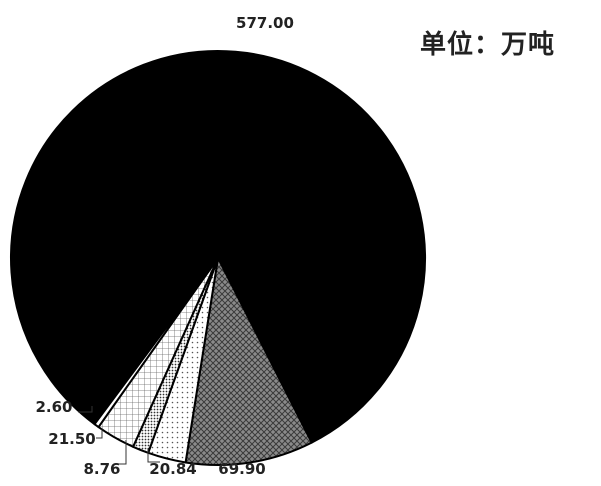 The width and height of the screenshot is (601, 486). I want to click on data-label-1: 69.90, so click(241, 469).